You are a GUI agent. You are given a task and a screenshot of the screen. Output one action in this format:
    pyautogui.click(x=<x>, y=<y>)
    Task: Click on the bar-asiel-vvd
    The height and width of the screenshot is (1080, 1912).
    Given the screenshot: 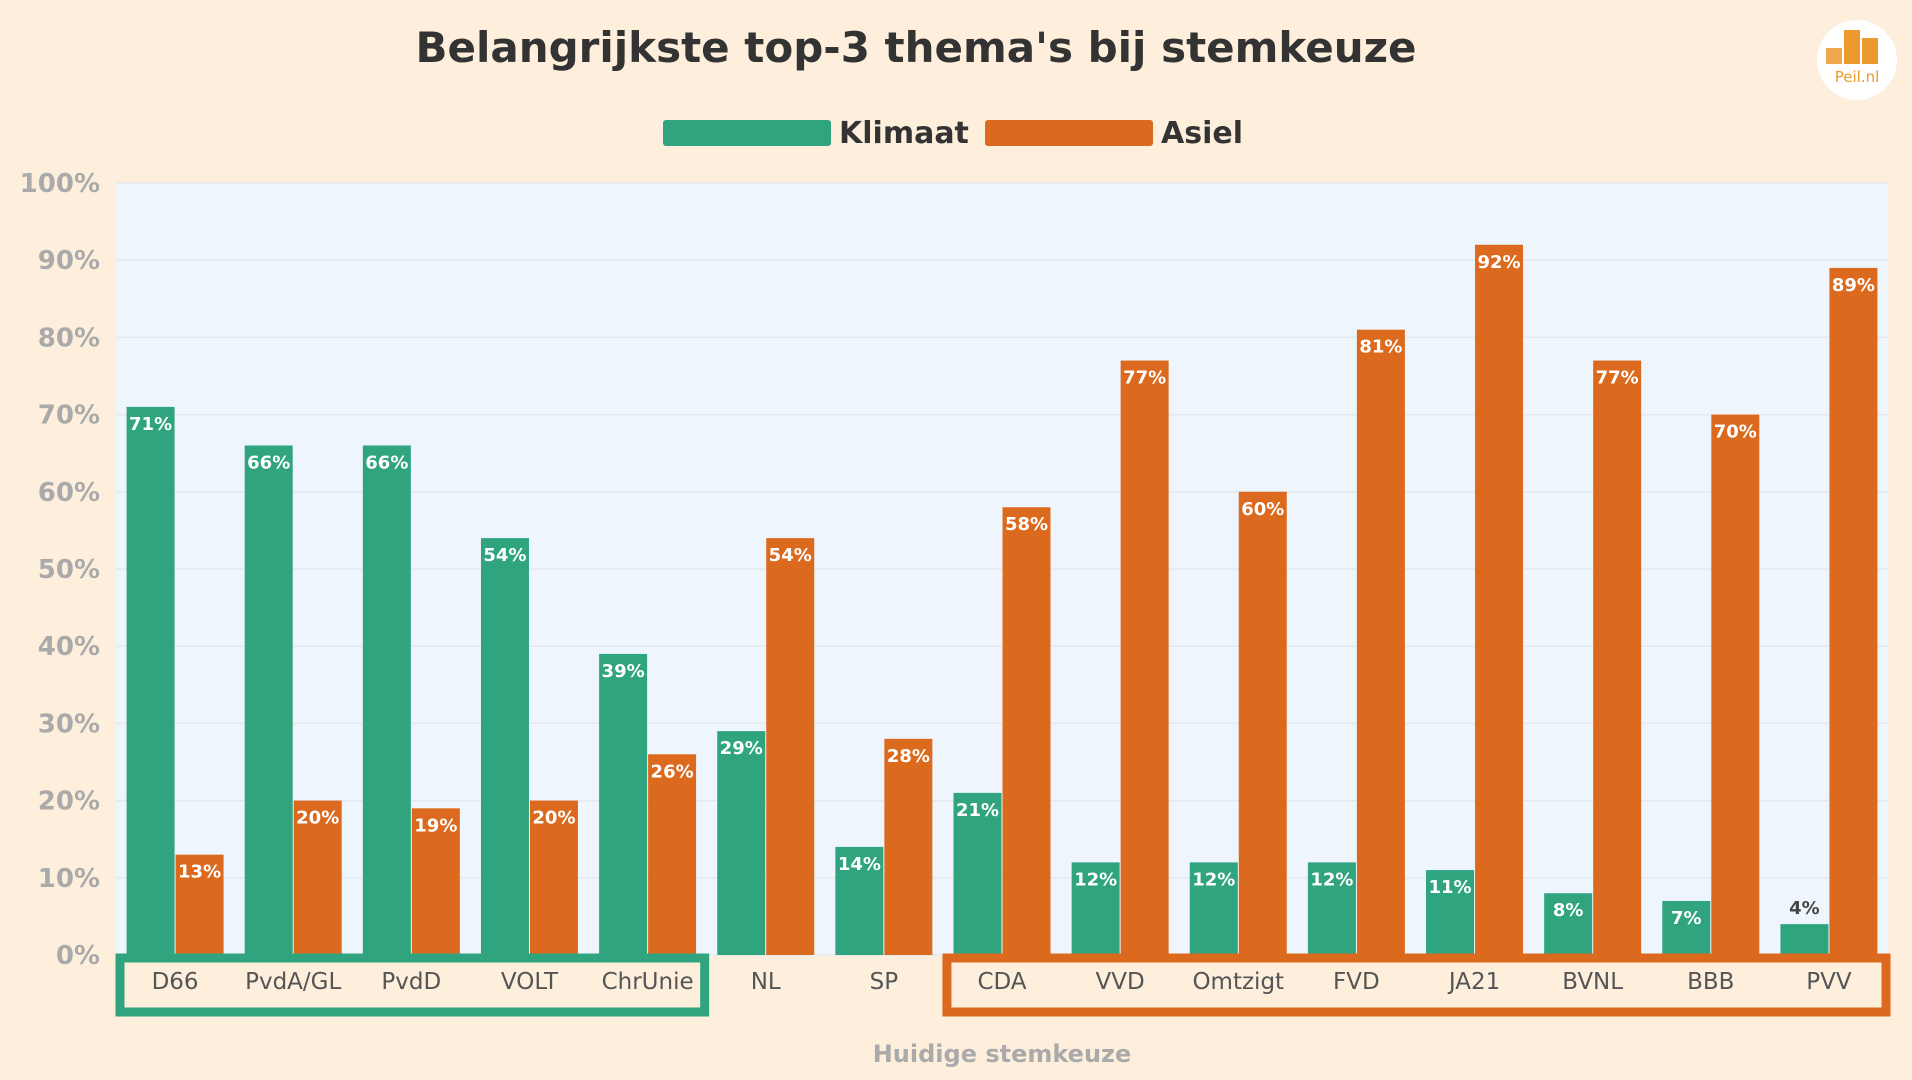 What is the action you would take?
    pyautogui.click(x=1144, y=657)
    